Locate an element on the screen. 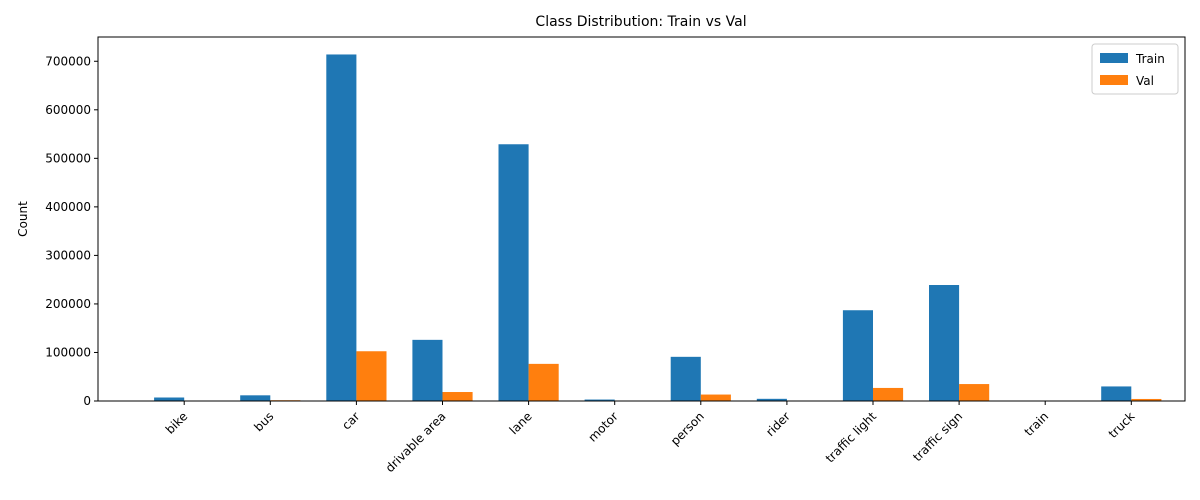 The image size is (1200, 500). bar-train-traffic-sign is located at coordinates (944, 343).